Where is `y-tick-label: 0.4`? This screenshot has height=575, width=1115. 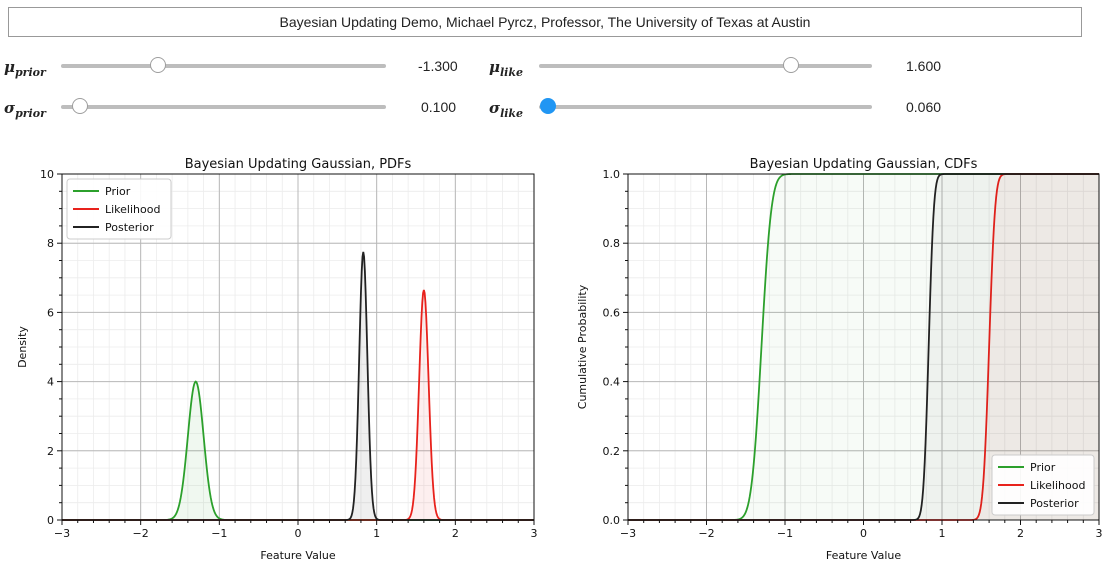
y-tick-label: 0.4 is located at coordinates (612, 382).